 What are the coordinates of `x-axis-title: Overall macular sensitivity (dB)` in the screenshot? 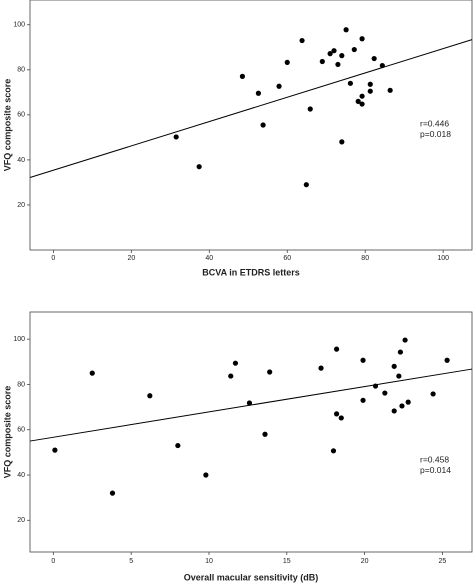 It's located at (251, 577).